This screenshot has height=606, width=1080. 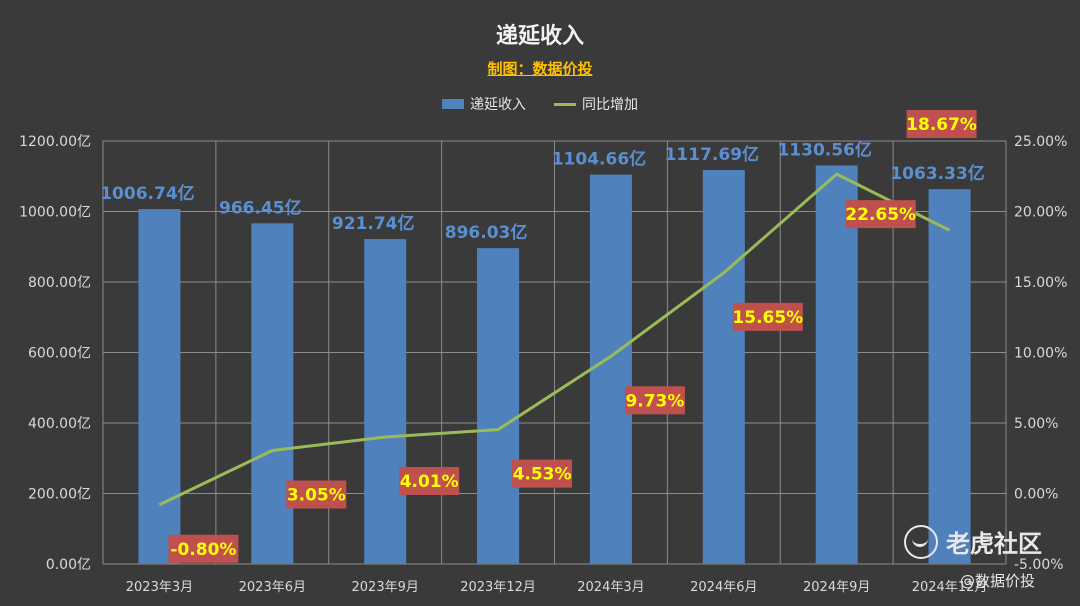 I want to click on y-left-tick-label: 600.00亿, so click(x=59, y=354).